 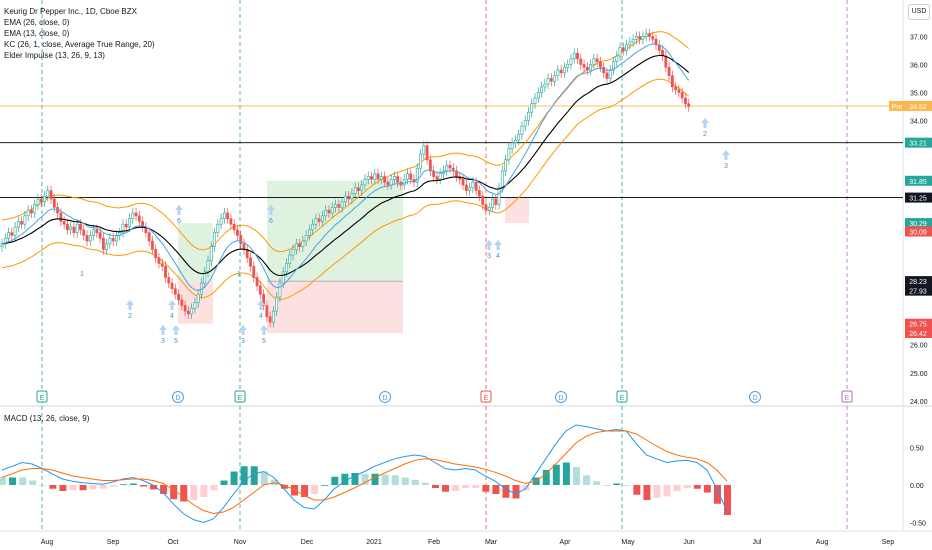 What do you see at coordinates (919, 402) in the screenshot?
I see `price-tick-label: 24.00` at bounding box center [919, 402].